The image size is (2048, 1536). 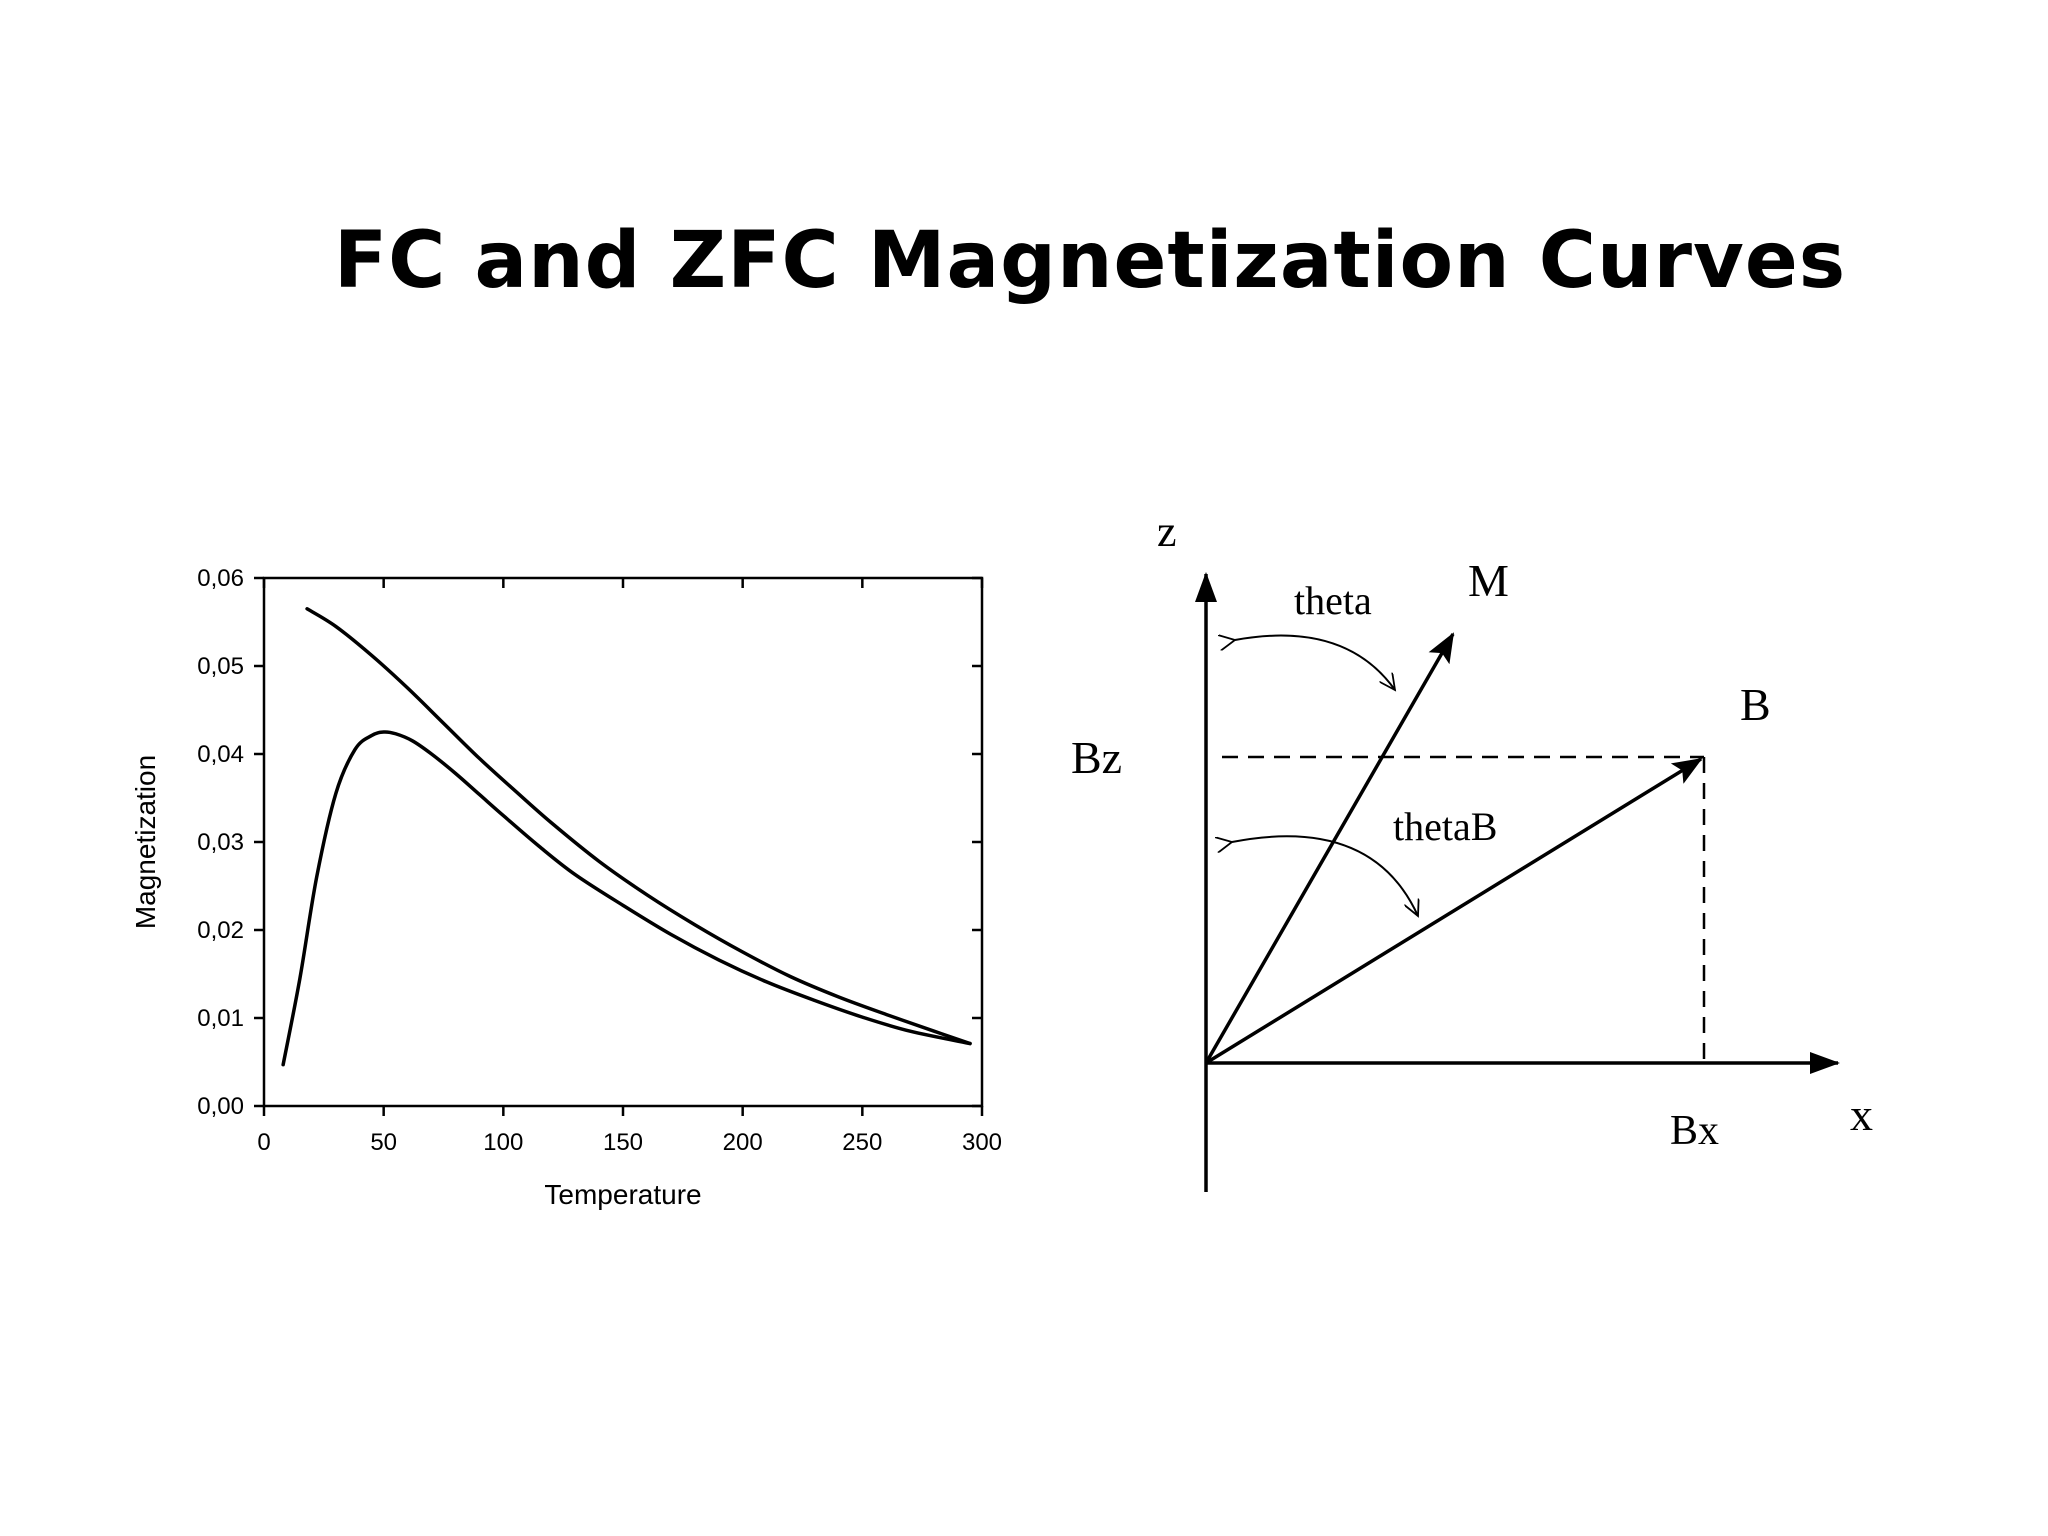 What do you see at coordinates (220, 1018) in the screenshot?
I see `y-tick-label: 0,01` at bounding box center [220, 1018].